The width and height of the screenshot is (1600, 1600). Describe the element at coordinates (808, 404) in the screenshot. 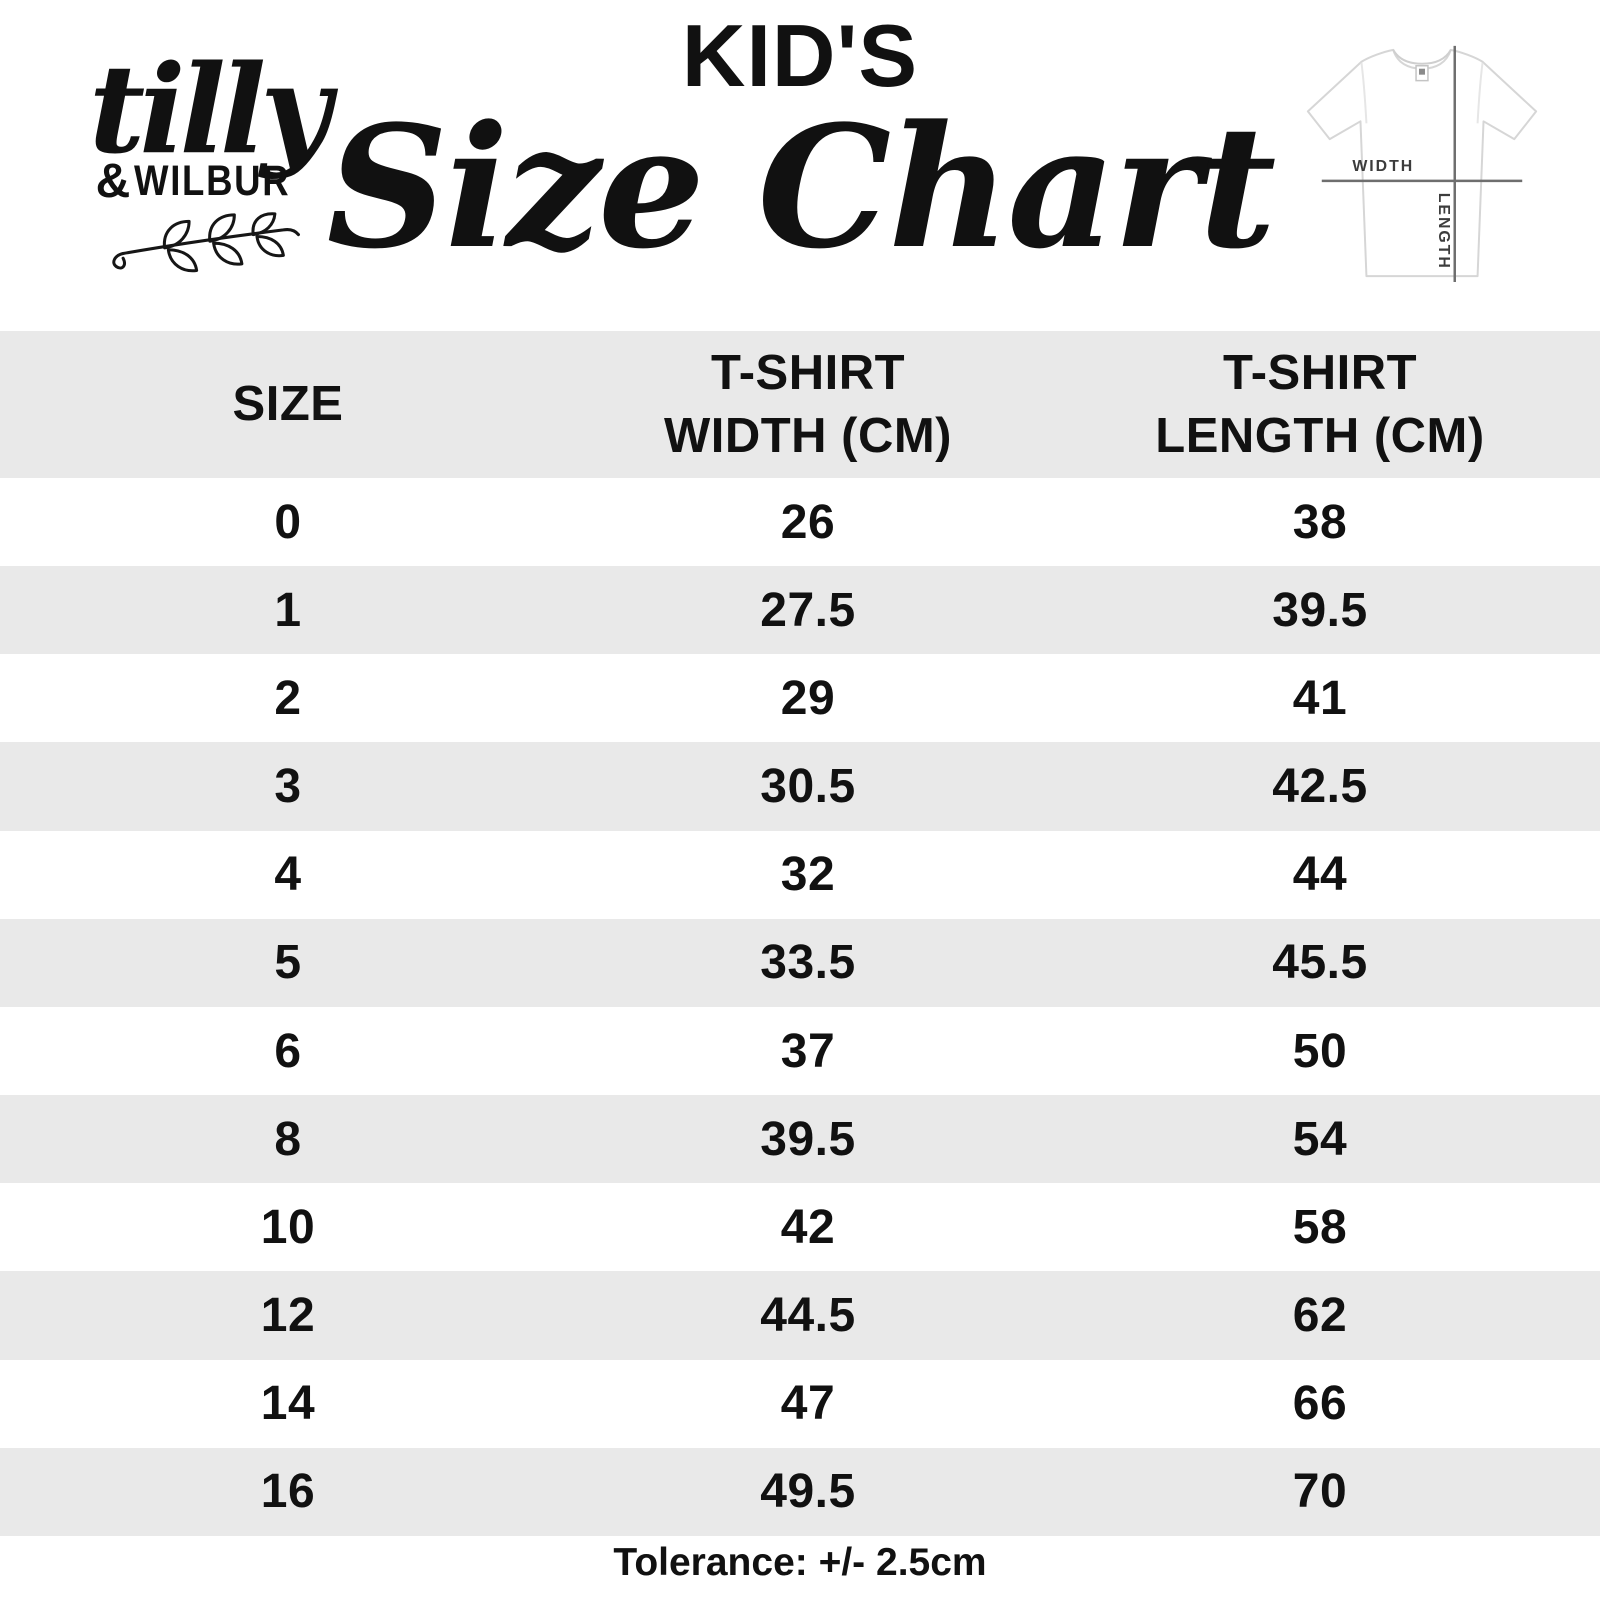

I see `col-header-width: T-SHIRT WIDTH (CM)` at that location.